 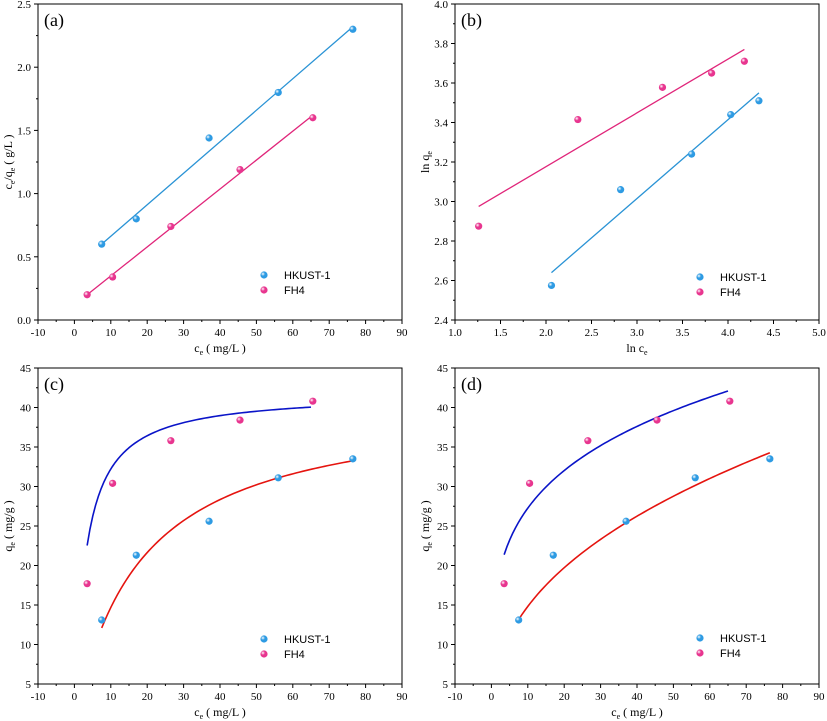 I want to click on x-tick-label: 3.5, so click(x=683, y=333).